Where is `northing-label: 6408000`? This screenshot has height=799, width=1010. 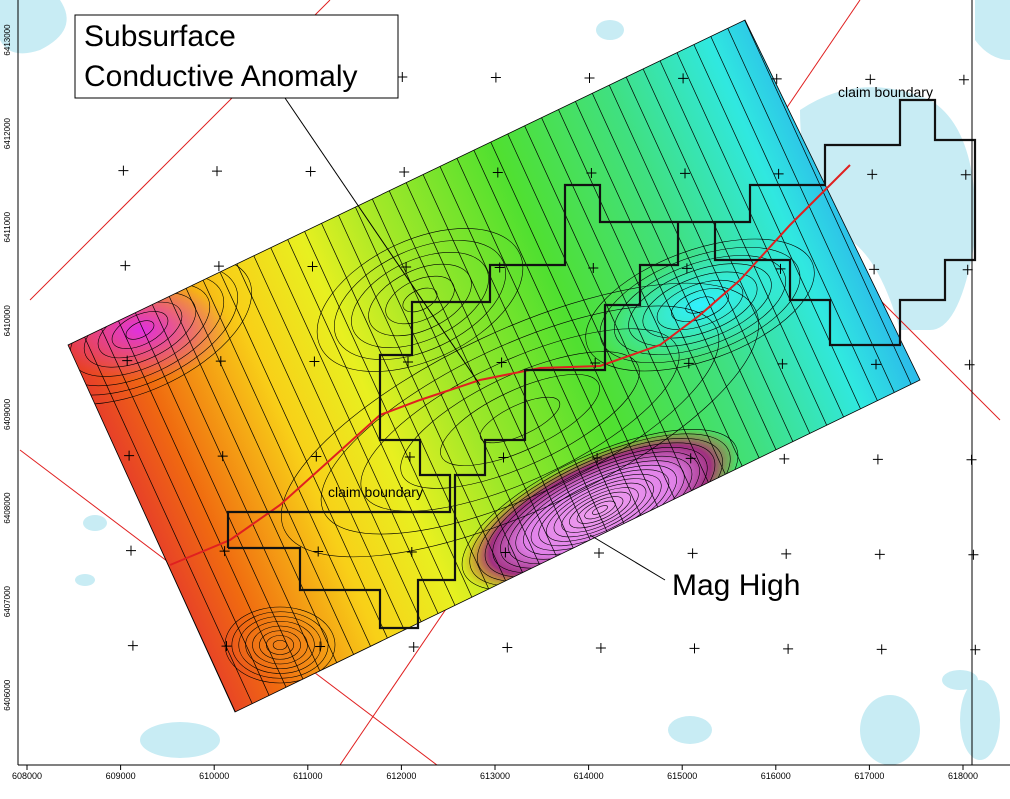
northing-label: 6408000 is located at coordinates (7, 508).